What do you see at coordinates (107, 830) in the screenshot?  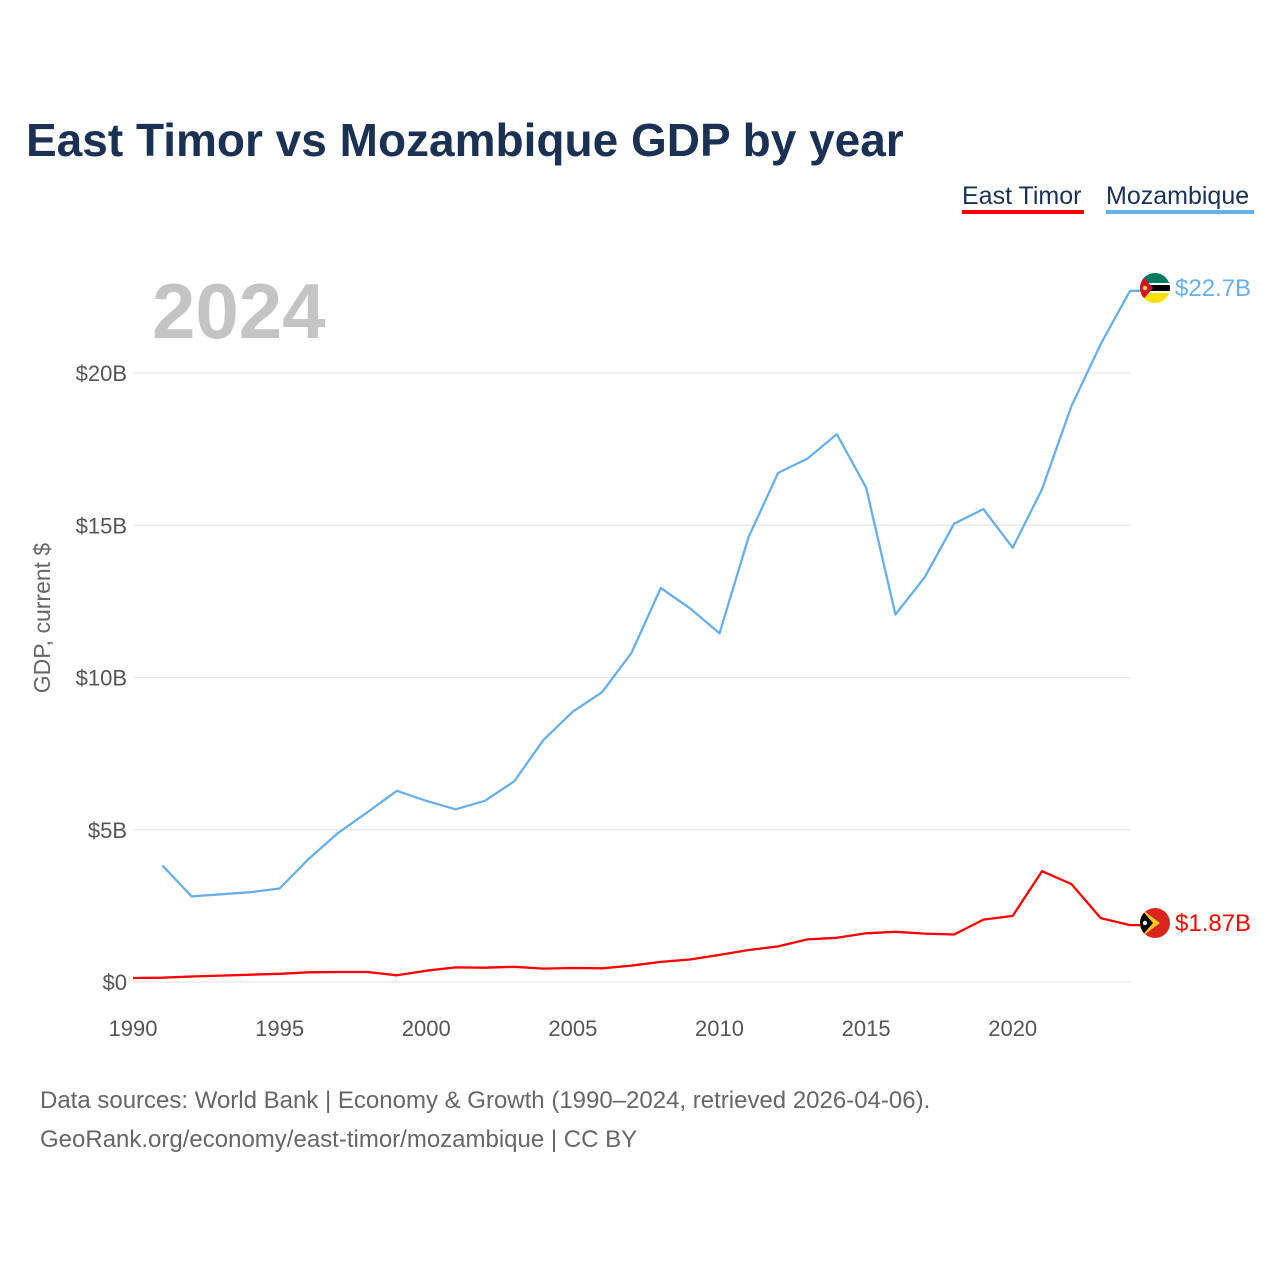 I see `y-tick-label: $5B` at bounding box center [107, 830].